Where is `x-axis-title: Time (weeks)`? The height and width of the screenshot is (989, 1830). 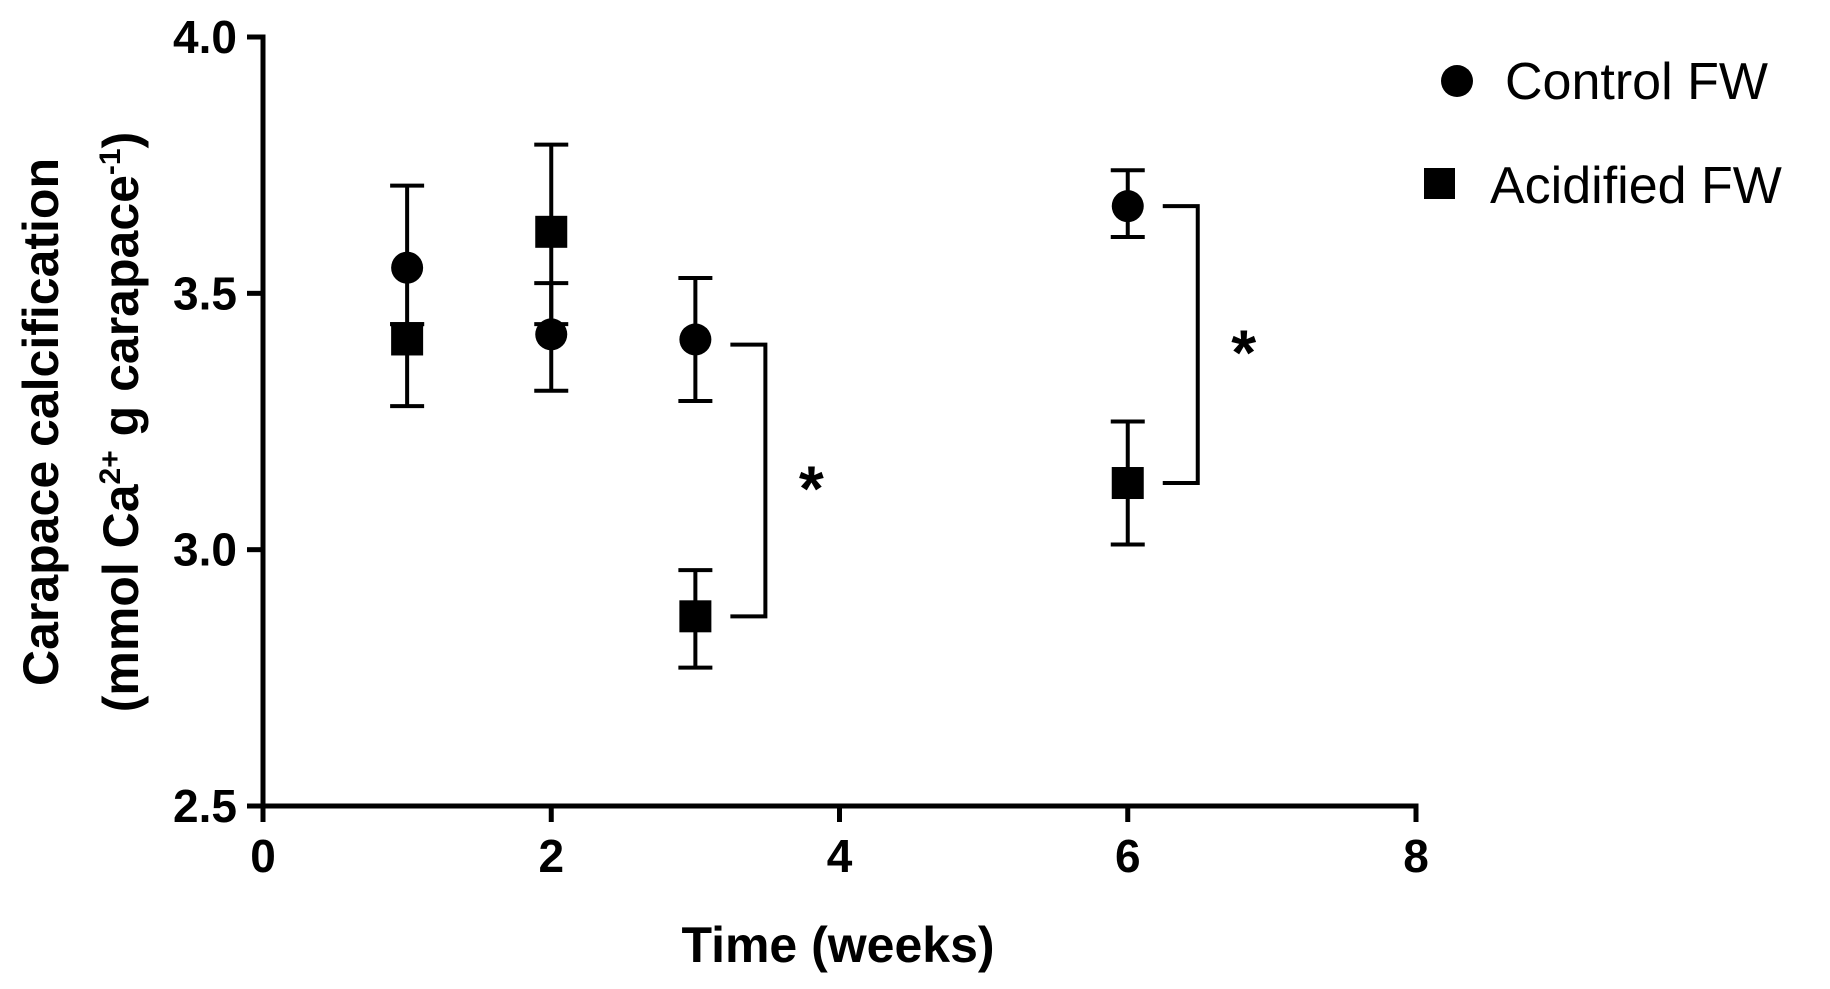
x-axis-title: Time (weeks) is located at coordinates (837, 945).